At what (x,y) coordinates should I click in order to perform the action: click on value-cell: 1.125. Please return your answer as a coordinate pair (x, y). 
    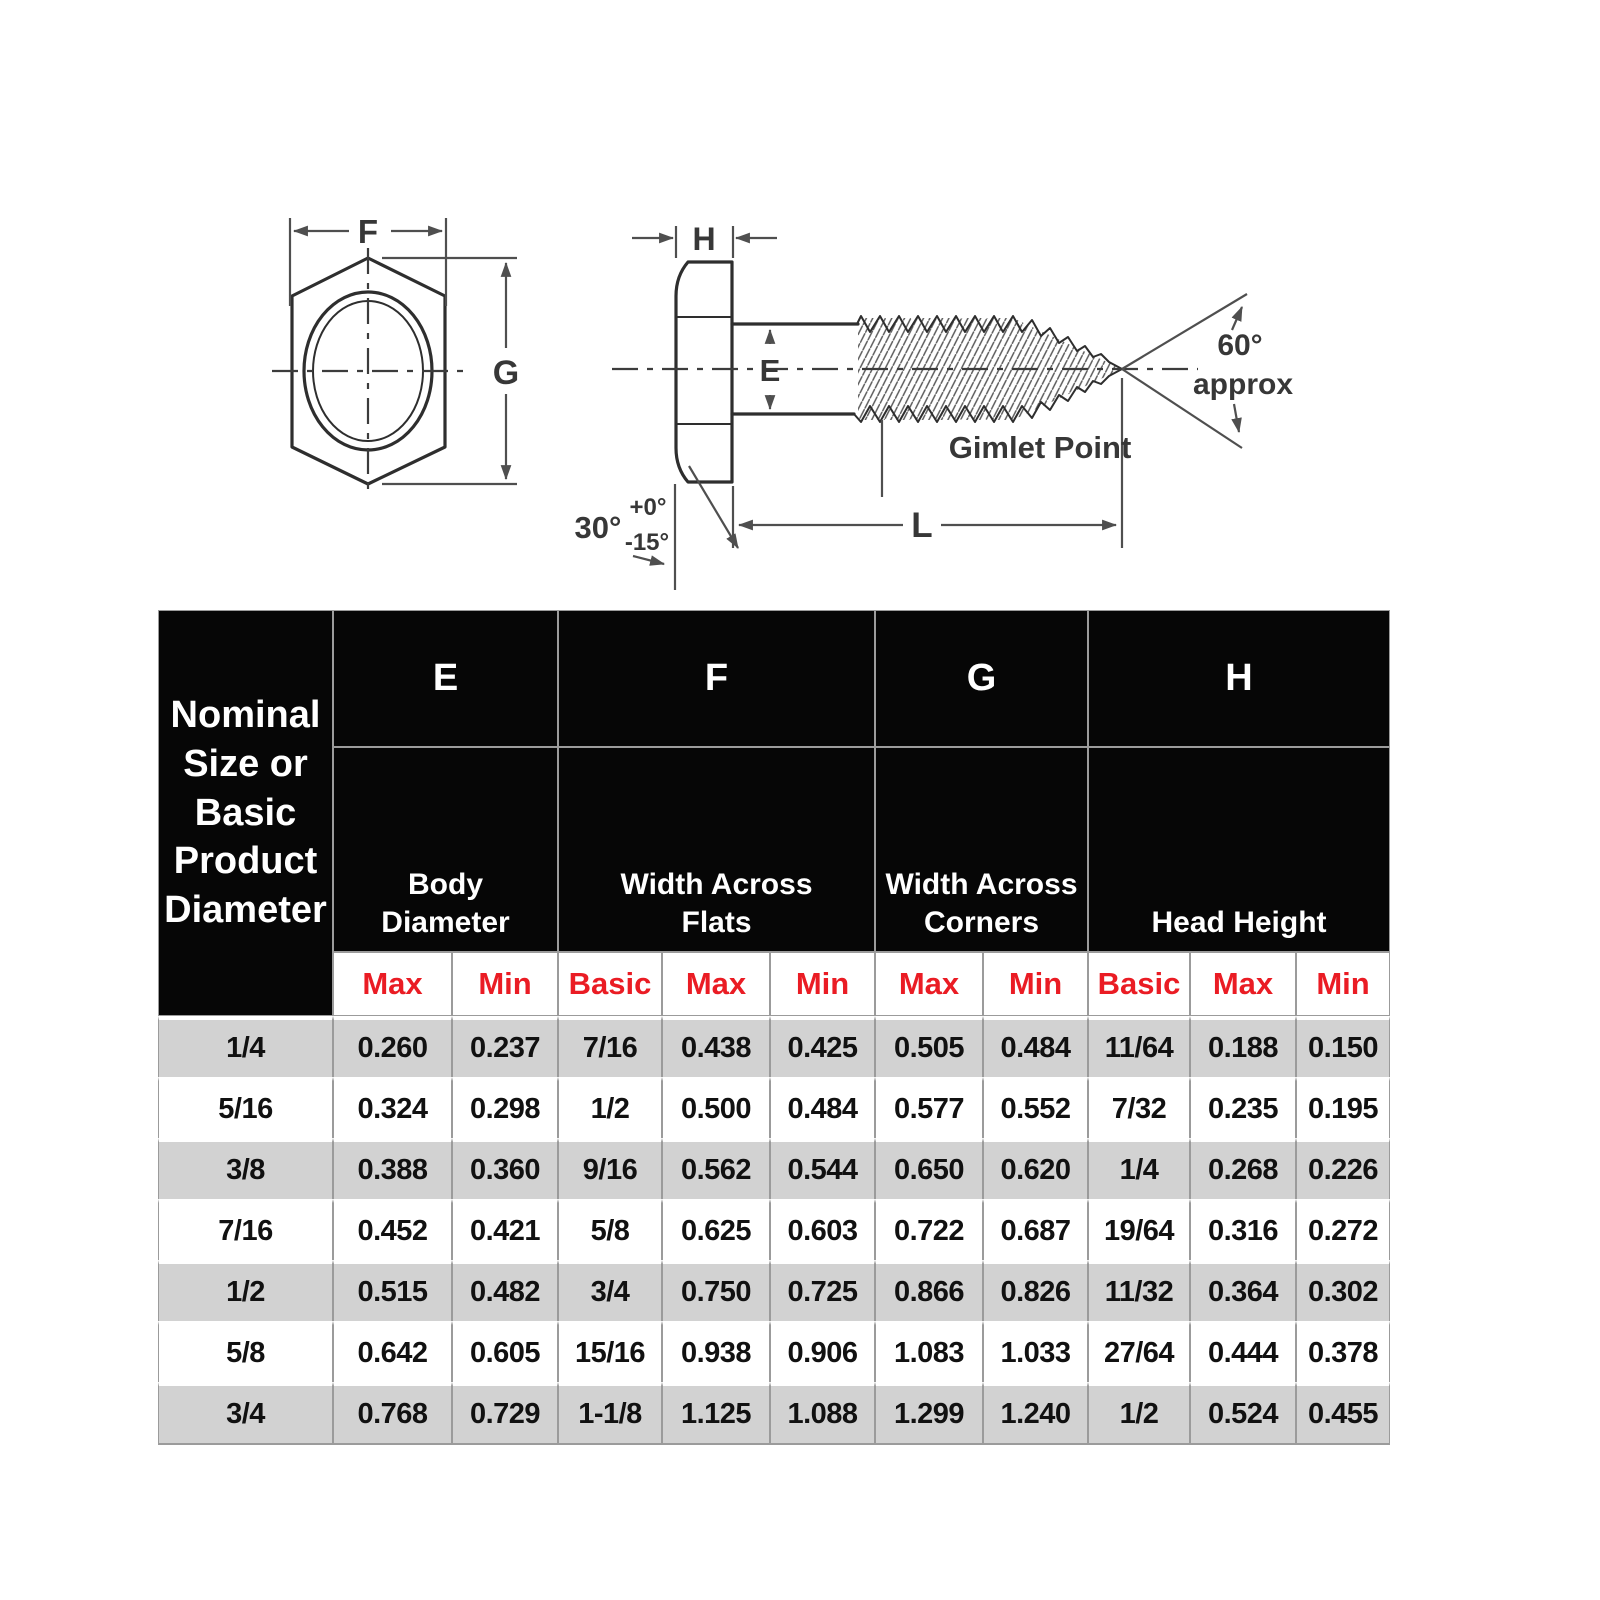
    Looking at the image, I should click on (716, 1413).